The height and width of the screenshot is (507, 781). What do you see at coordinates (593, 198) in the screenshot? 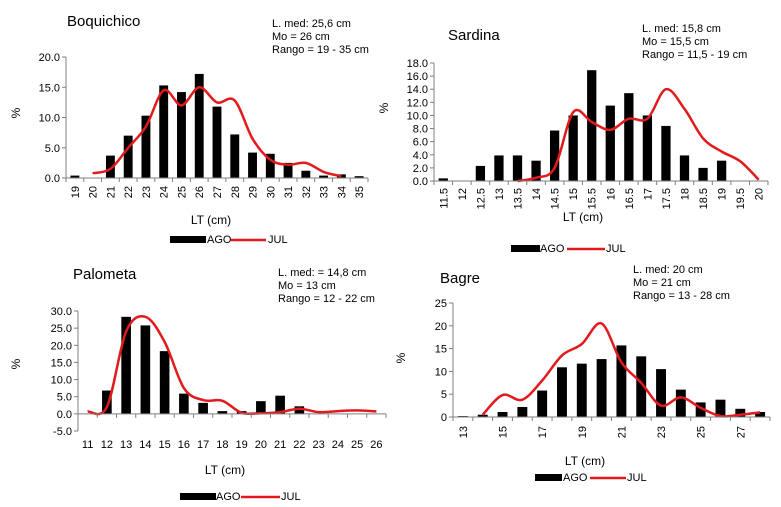
I see `x-tick-label: 15.5` at bounding box center [593, 198].